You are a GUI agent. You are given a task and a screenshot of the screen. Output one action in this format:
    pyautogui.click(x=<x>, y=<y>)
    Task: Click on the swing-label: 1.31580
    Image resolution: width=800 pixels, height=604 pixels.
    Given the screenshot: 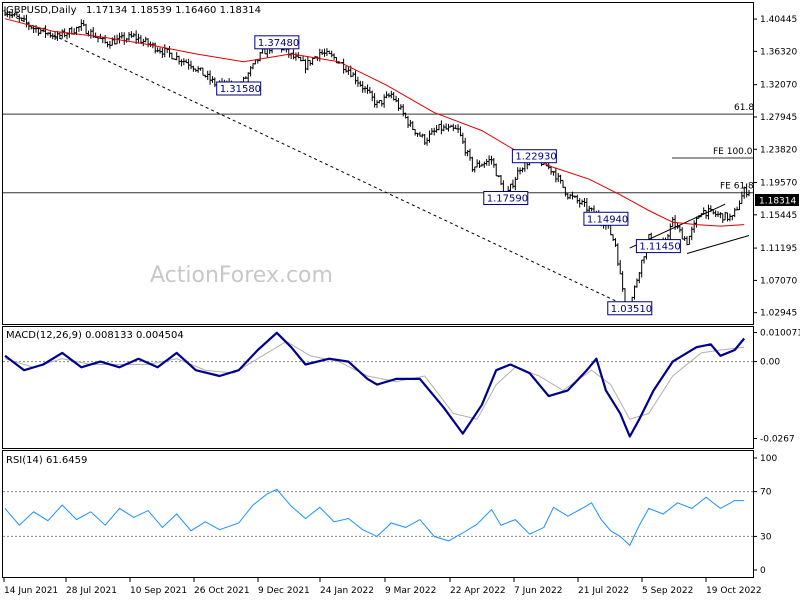 What is the action you would take?
    pyautogui.click(x=239, y=88)
    